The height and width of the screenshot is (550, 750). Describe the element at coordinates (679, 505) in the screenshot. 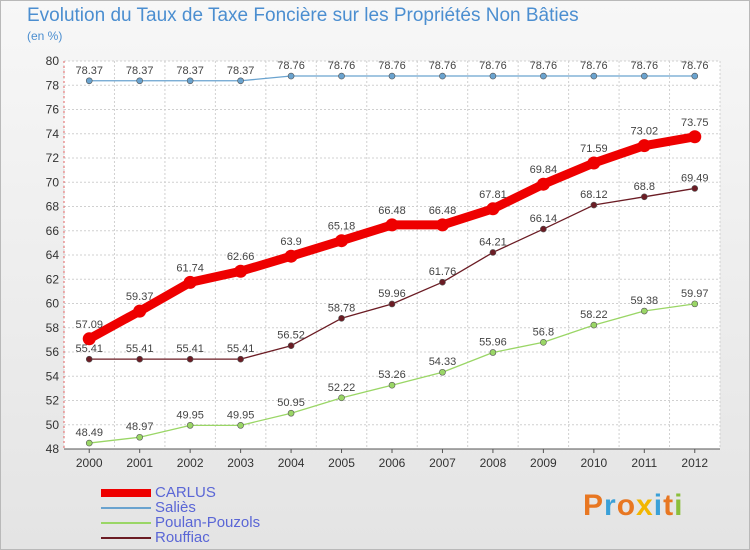

I see `logo-letter: i` at that location.